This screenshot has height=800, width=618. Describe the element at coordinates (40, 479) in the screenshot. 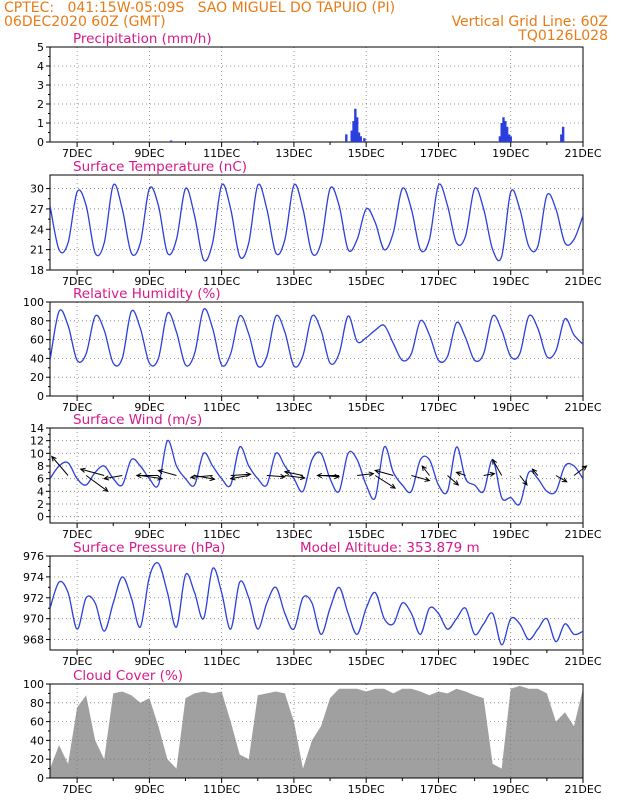

I see `y-tick-label: 6` at that location.